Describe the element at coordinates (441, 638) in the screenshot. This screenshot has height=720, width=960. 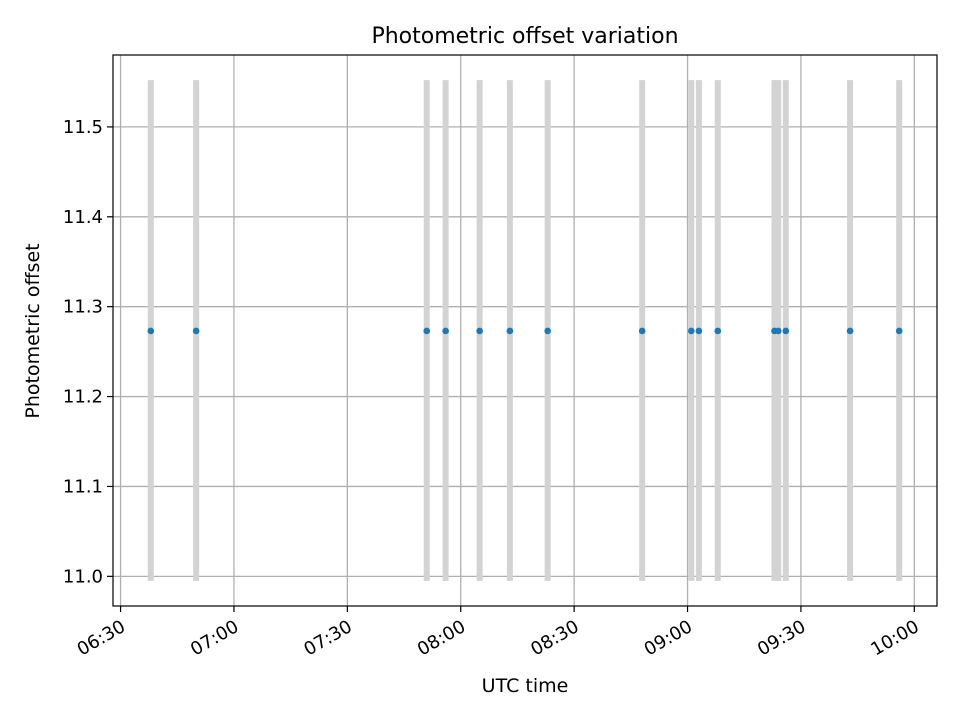
I see `x-tick-label: 08:00` at that location.